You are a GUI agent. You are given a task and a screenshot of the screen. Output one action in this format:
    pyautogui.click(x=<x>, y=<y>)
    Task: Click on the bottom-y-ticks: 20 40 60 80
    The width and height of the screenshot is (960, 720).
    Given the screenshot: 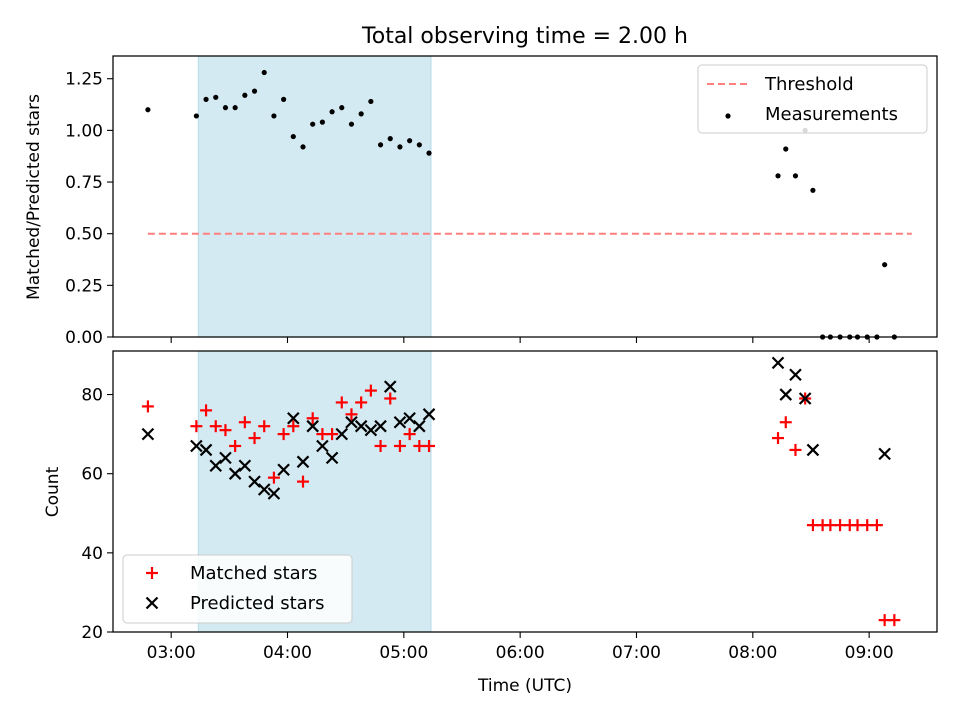 What is the action you would take?
    pyautogui.click(x=97, y=514)
    